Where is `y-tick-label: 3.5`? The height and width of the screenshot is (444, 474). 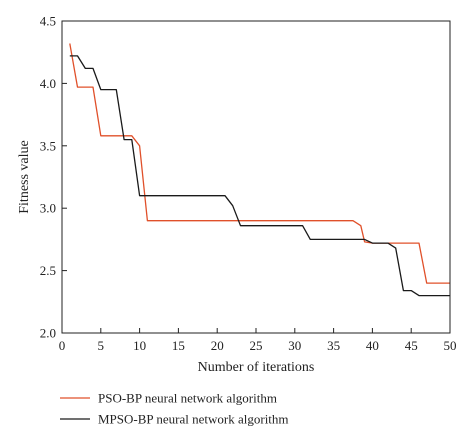 y-tick-label: 3.5 is located at coordinates (48, 145).